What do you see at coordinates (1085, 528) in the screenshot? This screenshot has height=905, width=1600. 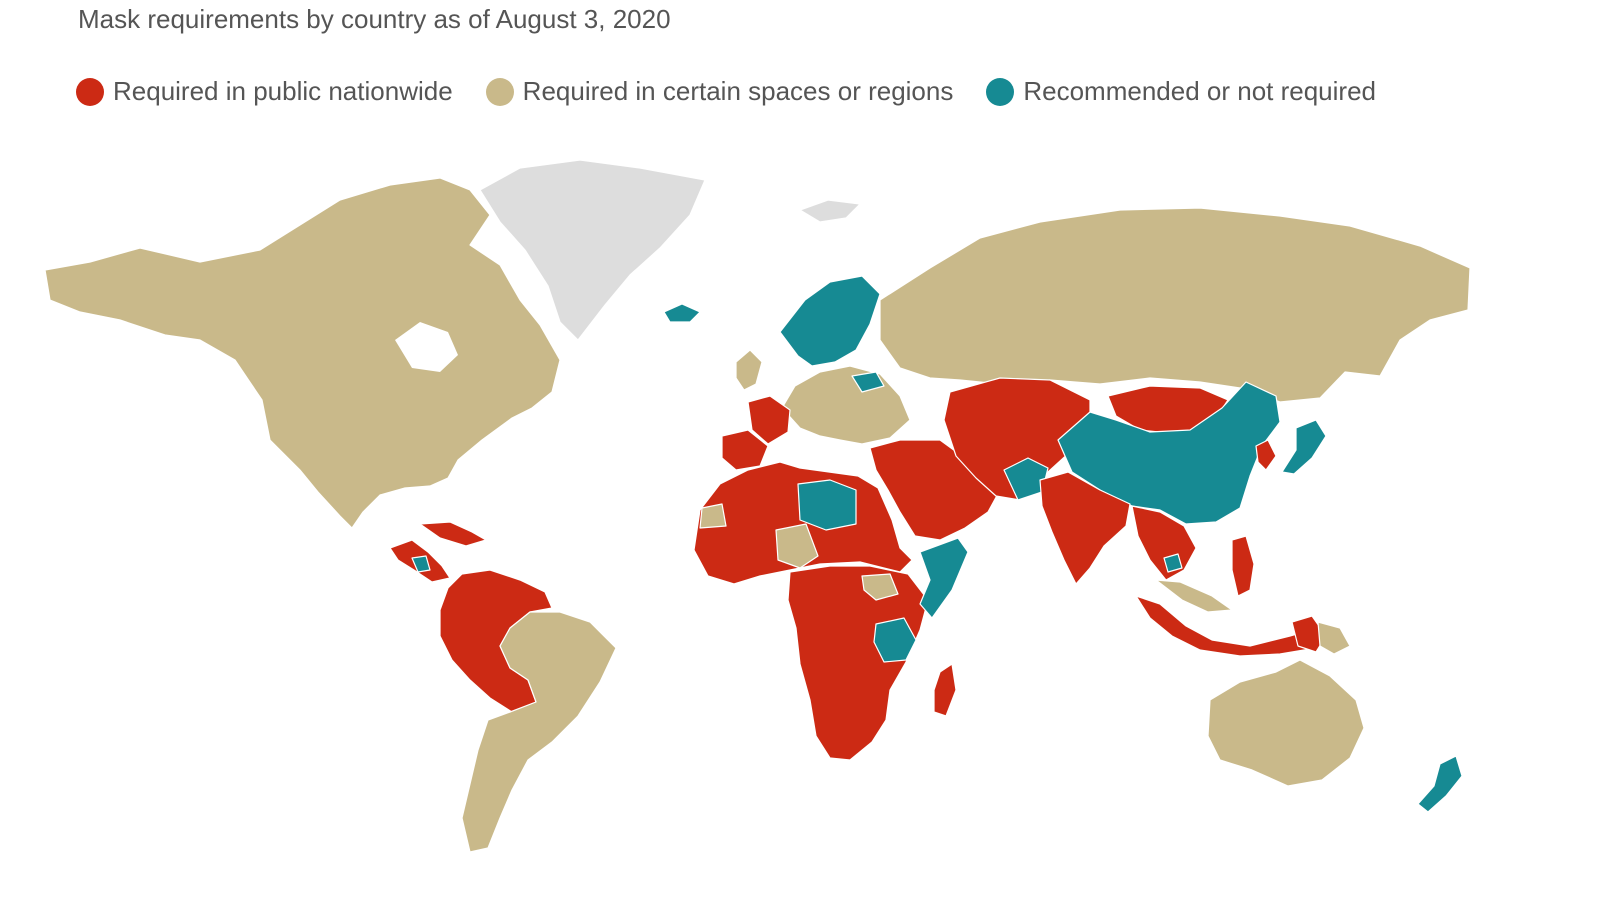 I see `region-india` at bounding box center [1085, 528].